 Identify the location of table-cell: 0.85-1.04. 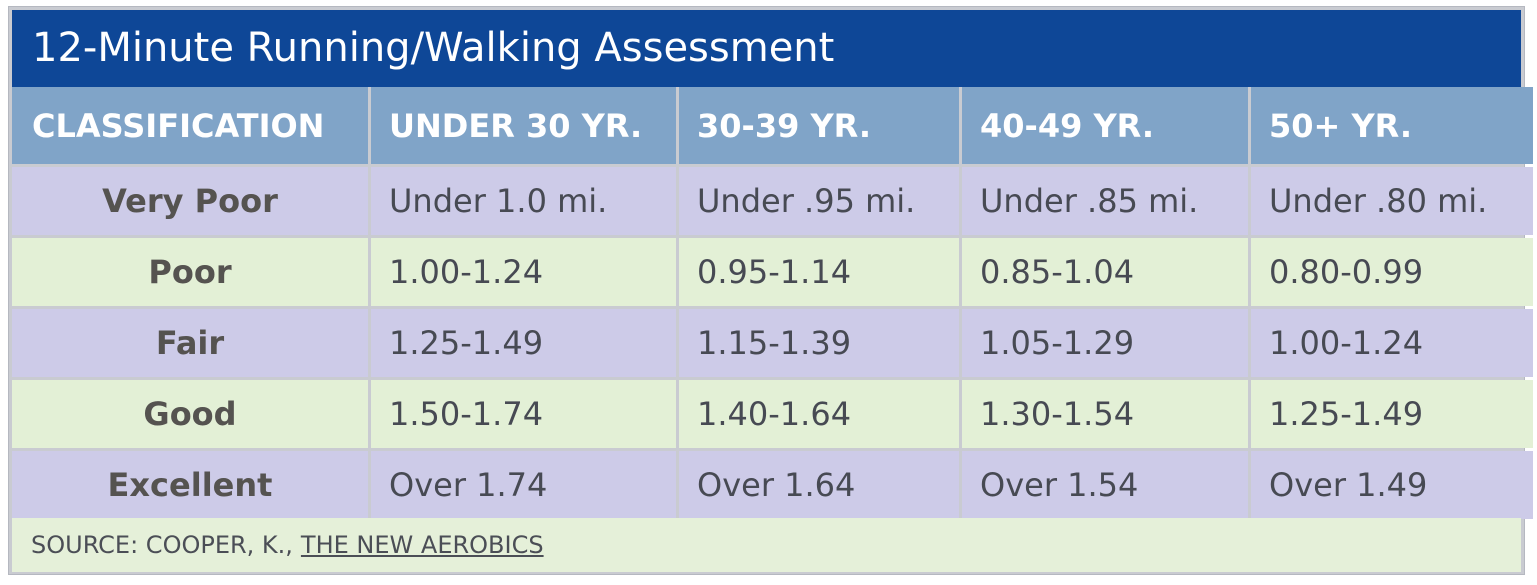
(1105, 272).